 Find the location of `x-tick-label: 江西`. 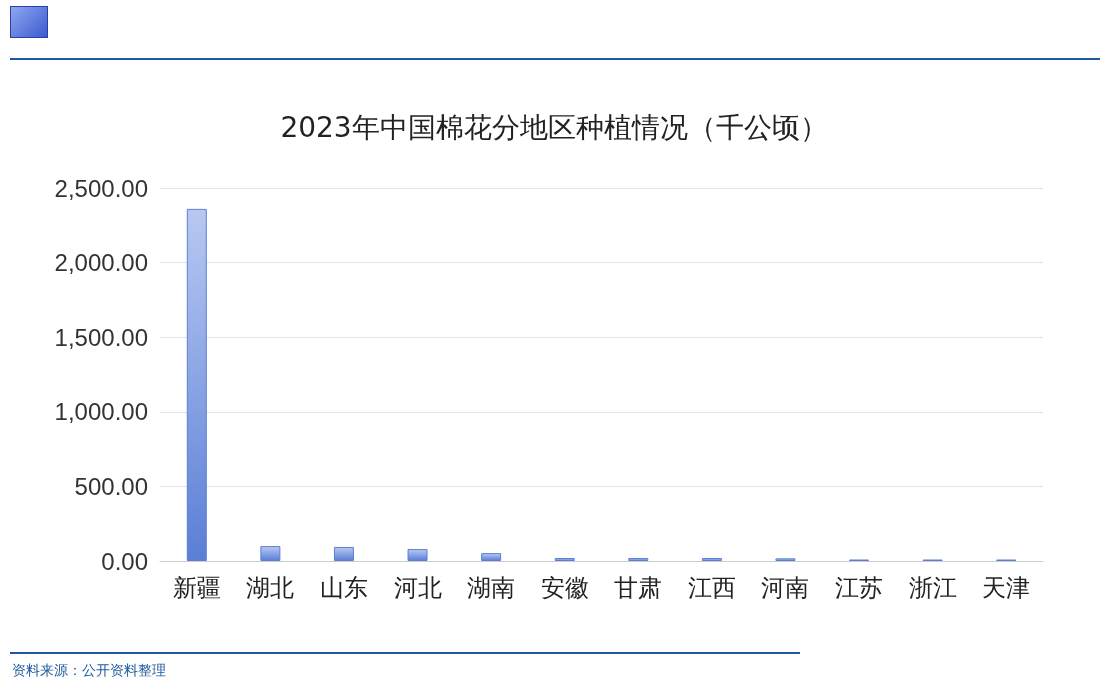

x-tick-label: 江西 is located at coordinates (711, 587).